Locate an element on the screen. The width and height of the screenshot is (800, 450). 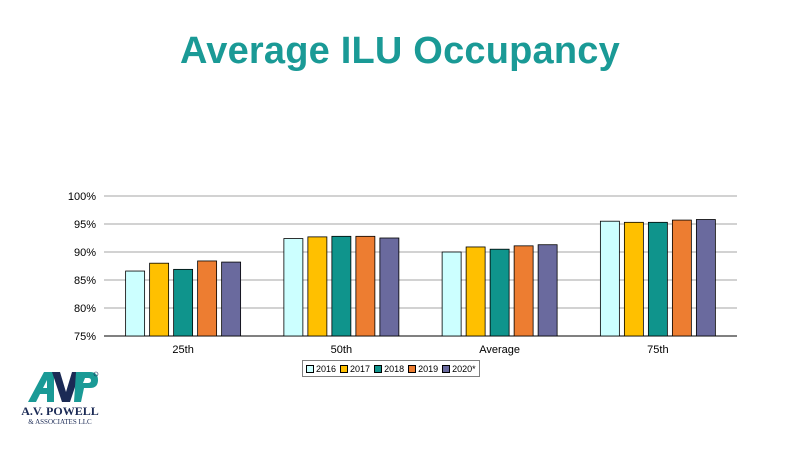
bar-2019-average is located at coordinates (523, 291).